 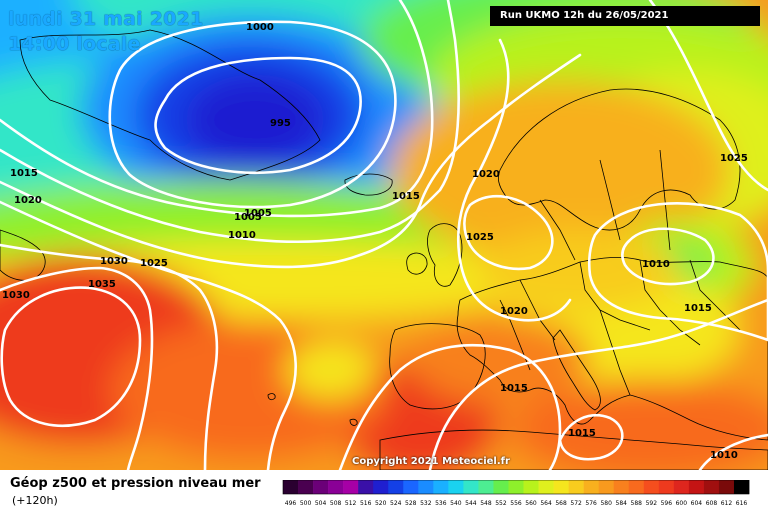 What do you see at coordinates (135, 483) in the screenshot?
I see `legend-title: Géop z500 et pression niveau mer` at bounding box center [135, 483].